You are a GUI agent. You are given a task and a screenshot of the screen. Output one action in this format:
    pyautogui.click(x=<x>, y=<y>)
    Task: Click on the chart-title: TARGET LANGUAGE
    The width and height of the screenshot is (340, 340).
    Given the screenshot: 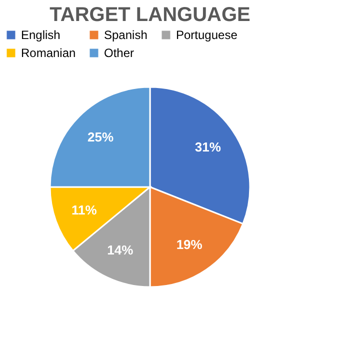 What is the action you would take?
    pyautogui.click(x=150, y=15)
    